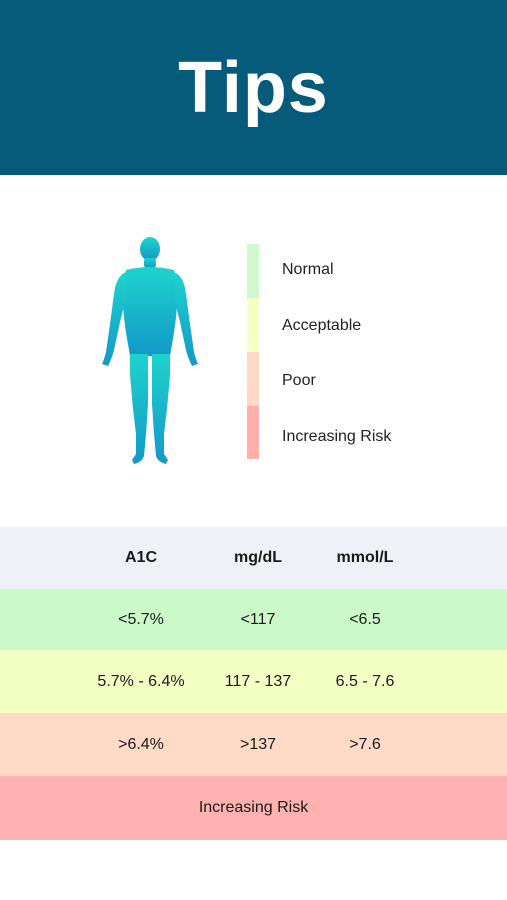 The image size is (507, 900). I want to click on legend-label-poor: Poor, so click(299, 380).